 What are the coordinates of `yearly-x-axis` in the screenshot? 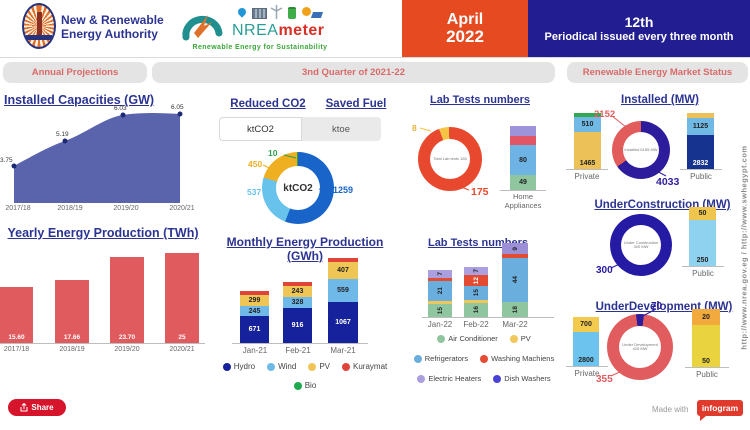 It's located at (102, 343).